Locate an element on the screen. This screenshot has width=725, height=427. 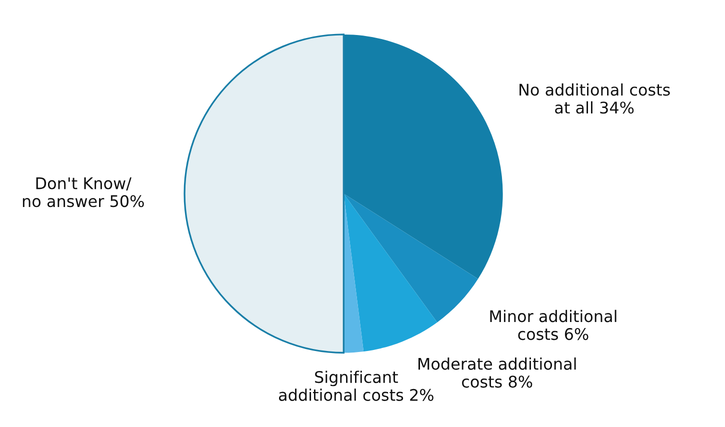
slice-label: No additional costs at all 34% is located at coordinates (595, 98).